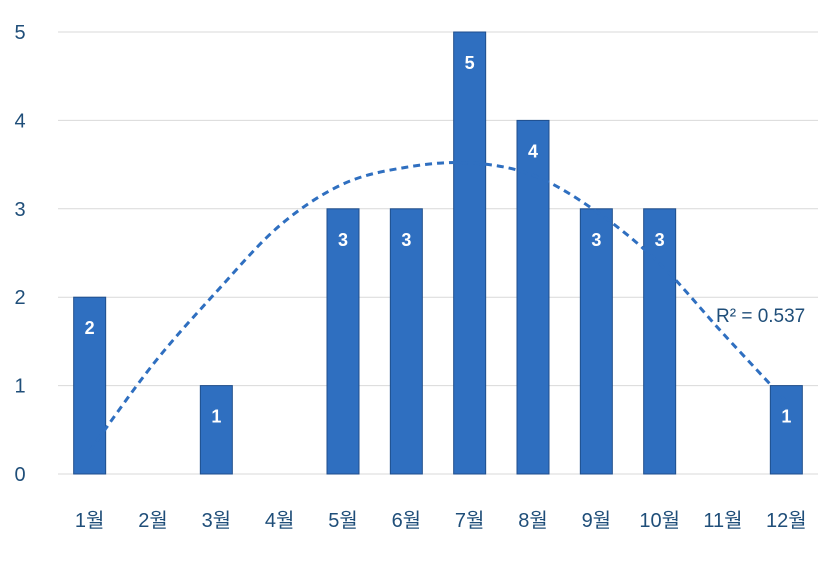 The height and width of the screenshot is (564, 827). I want to click on y-tick-label: 0, so click(19, 475).